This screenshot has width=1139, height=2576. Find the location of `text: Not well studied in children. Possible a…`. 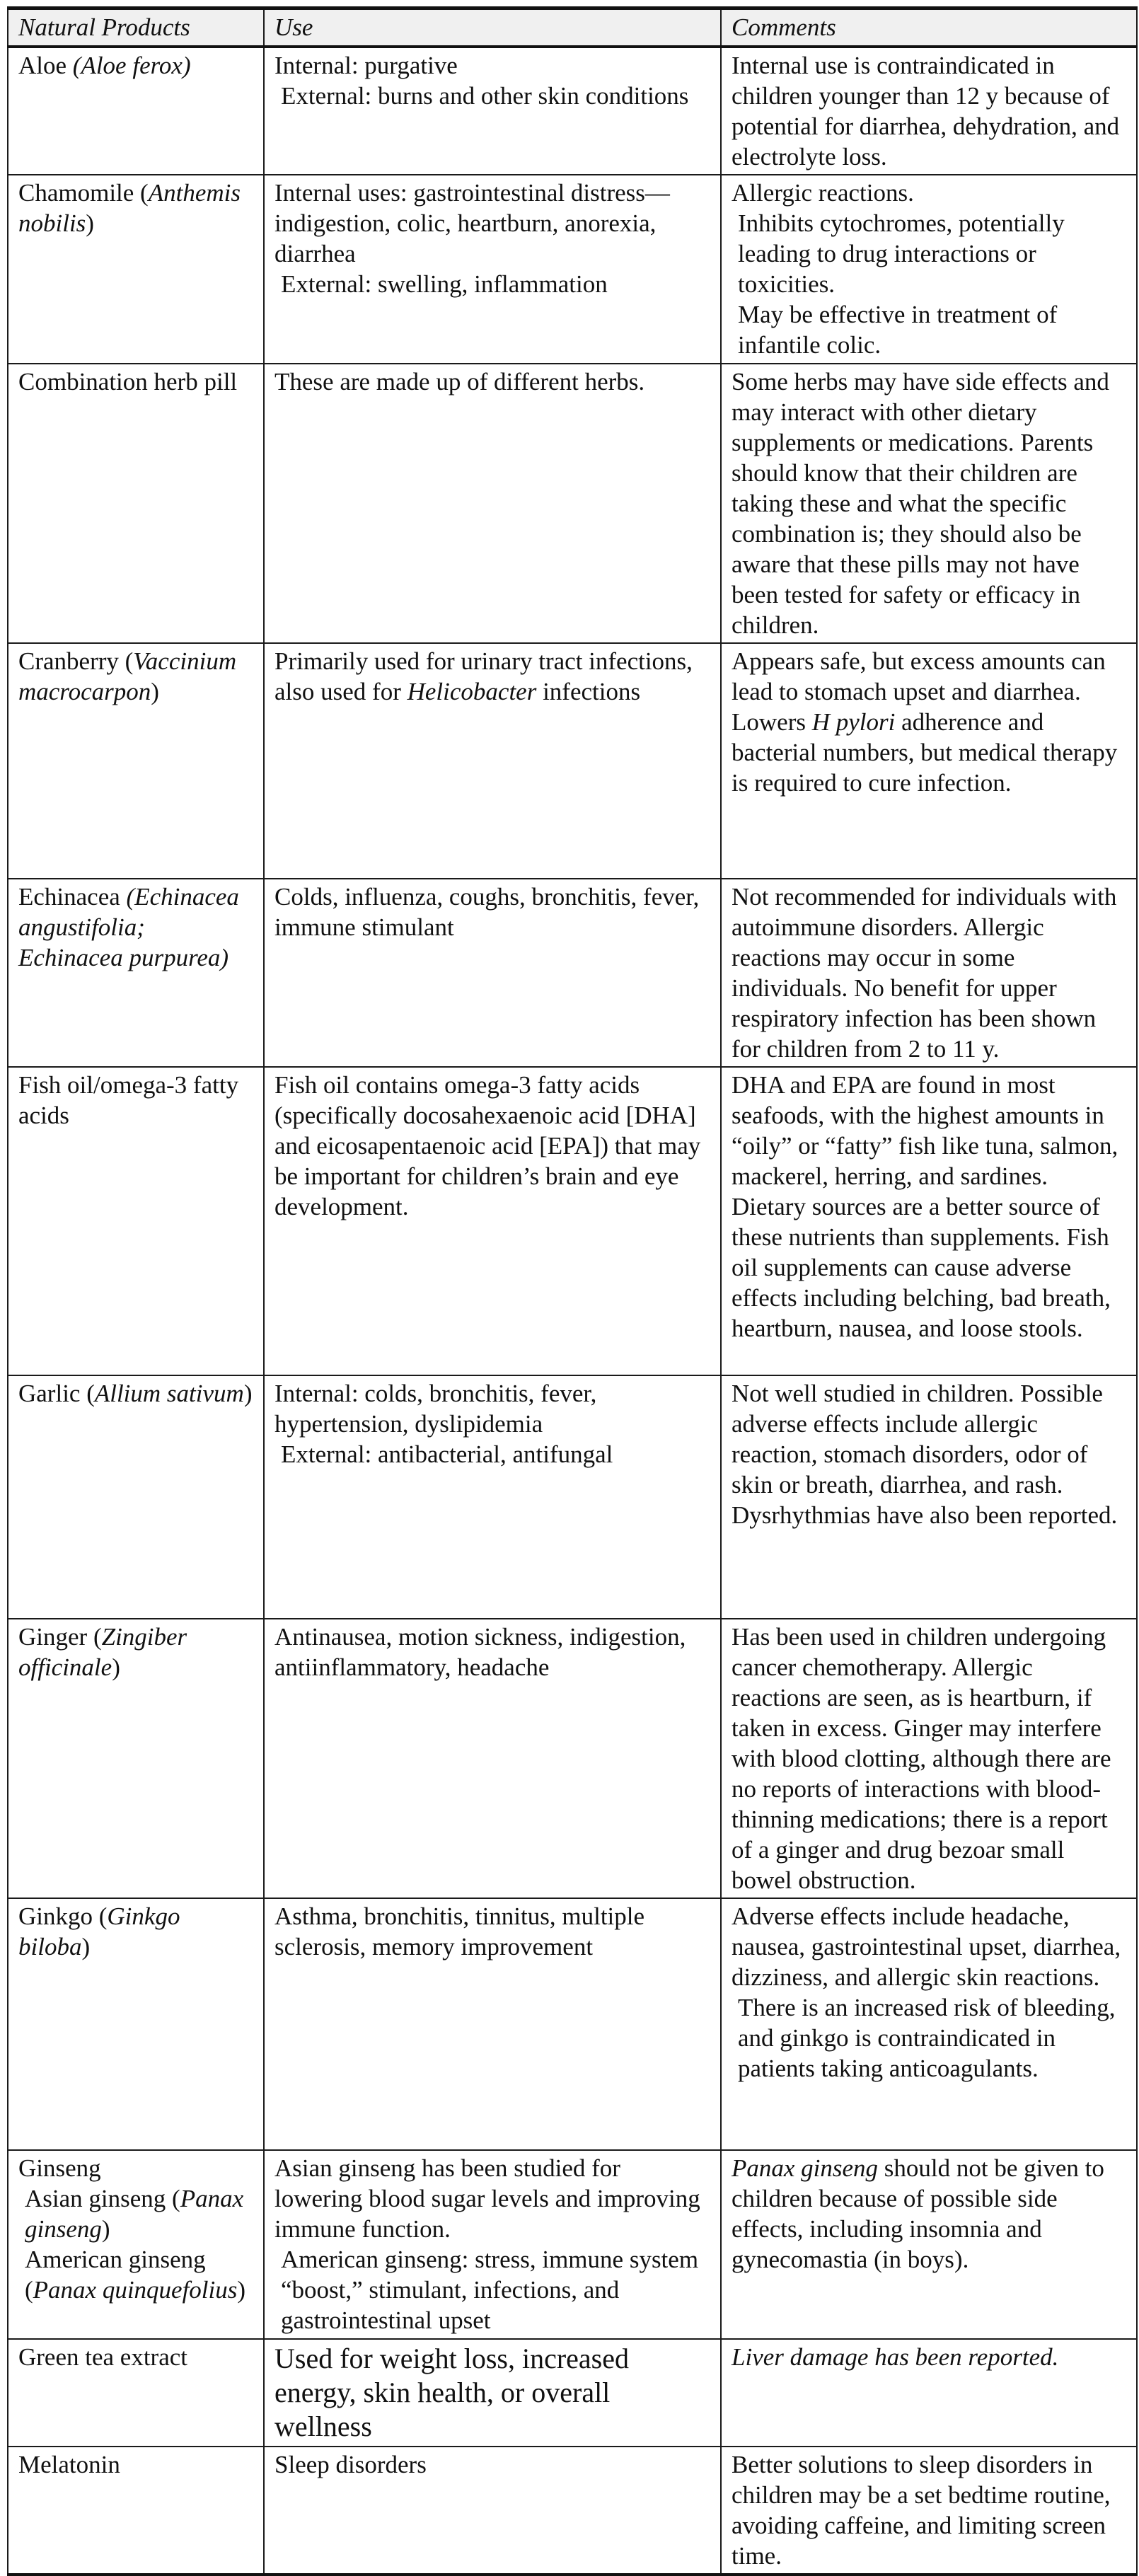

text: Not well studied in children. Possible a… is located at coordinates (925, 1454).